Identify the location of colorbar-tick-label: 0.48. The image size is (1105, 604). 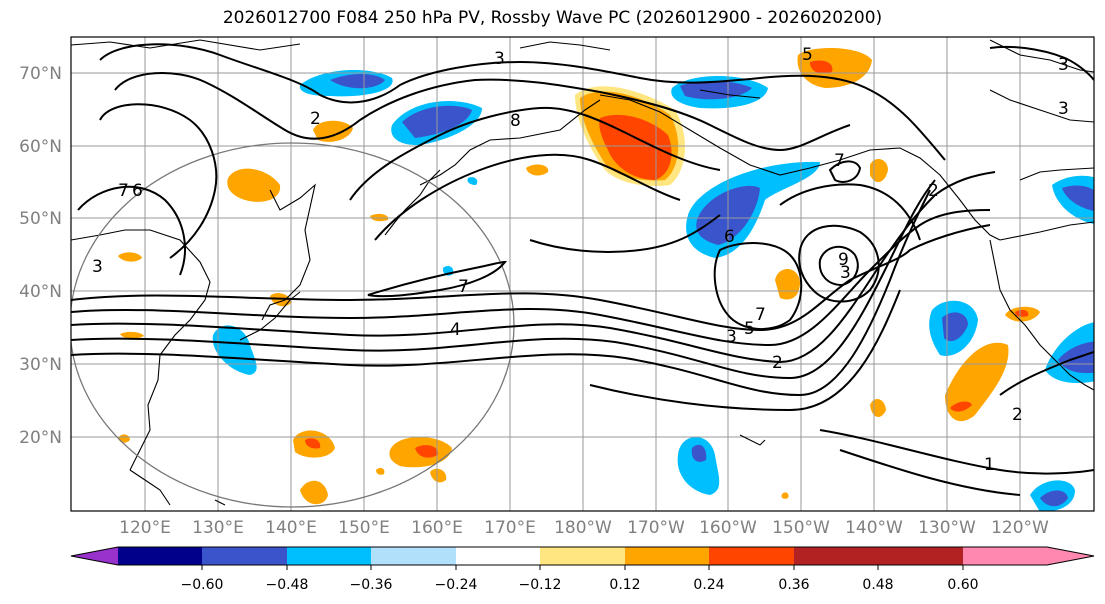
(877, 585).